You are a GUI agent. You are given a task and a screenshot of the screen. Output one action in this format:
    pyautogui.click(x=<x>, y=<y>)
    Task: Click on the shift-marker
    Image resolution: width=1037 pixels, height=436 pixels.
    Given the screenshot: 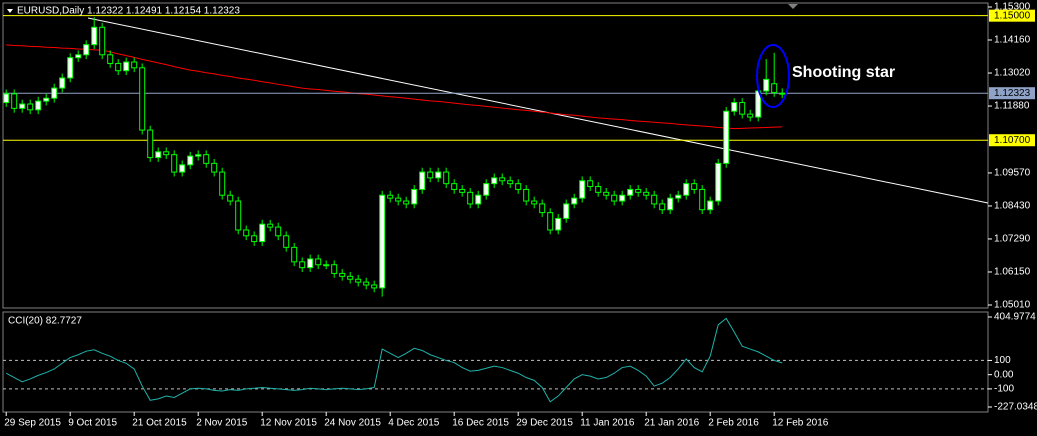 What is the action you would take?
    pyautogui.click(x=793, y=6)
    